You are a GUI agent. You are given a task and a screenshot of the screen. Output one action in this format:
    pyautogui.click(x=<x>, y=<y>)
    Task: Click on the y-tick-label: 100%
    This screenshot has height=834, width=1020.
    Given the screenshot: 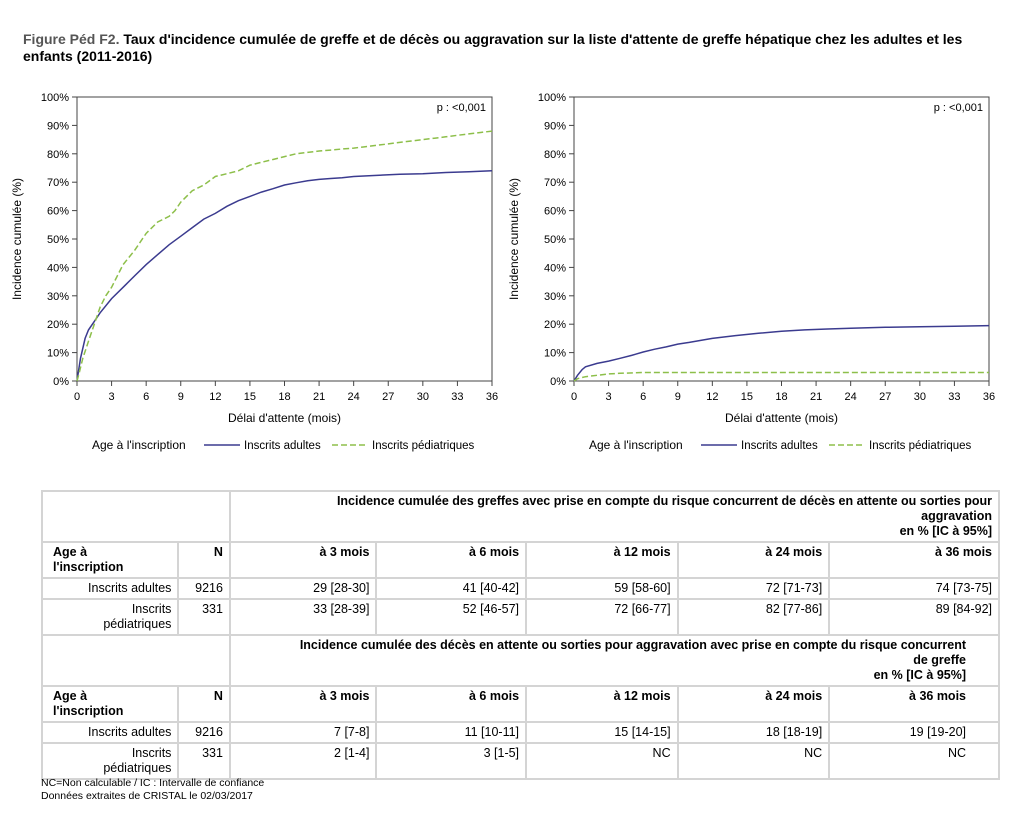 What is the action you would take?
    pyautogui.click(x=55, y=98)
    